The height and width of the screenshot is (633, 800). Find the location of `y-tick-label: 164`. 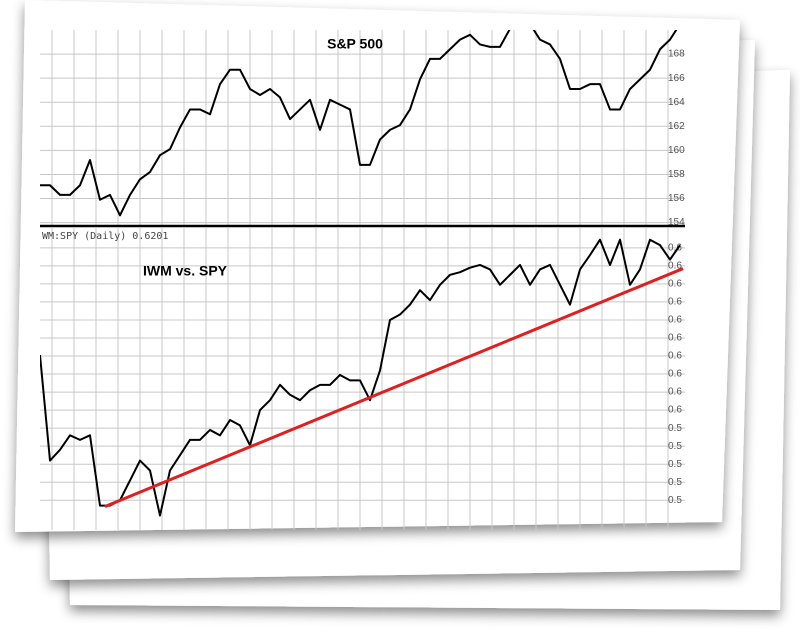

y-tick-label: 164 is located at coordinates (676, 102).